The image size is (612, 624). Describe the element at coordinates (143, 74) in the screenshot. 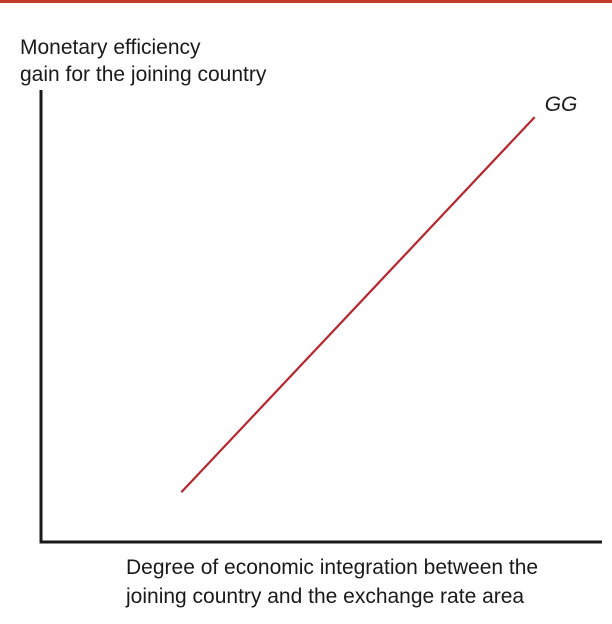

I see `y-axis-label-line-2: gain for the joining country` at that location.